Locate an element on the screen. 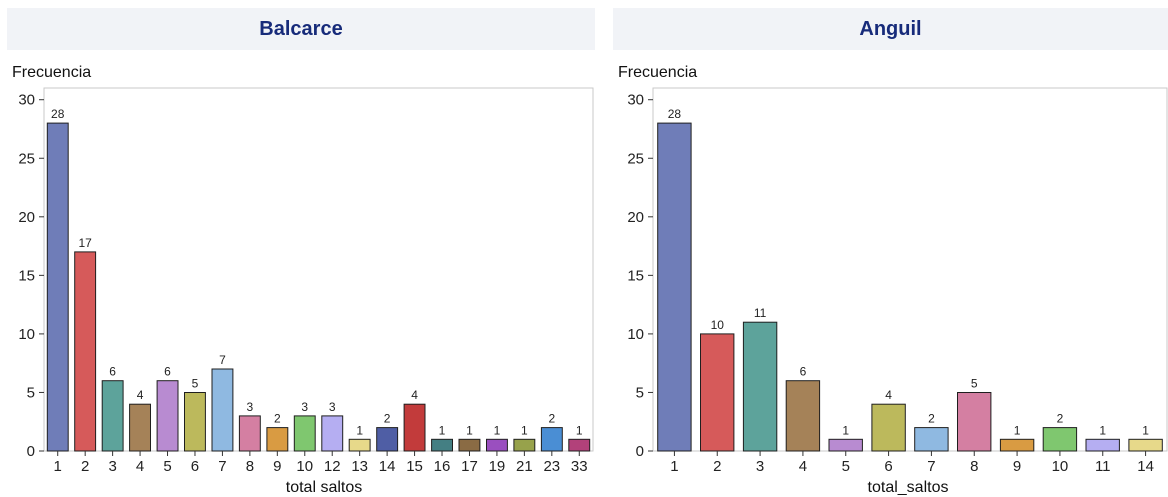 This screenshot has width=1168, height=497. x-tick-label: 3 is located at coordinates (760, 466).